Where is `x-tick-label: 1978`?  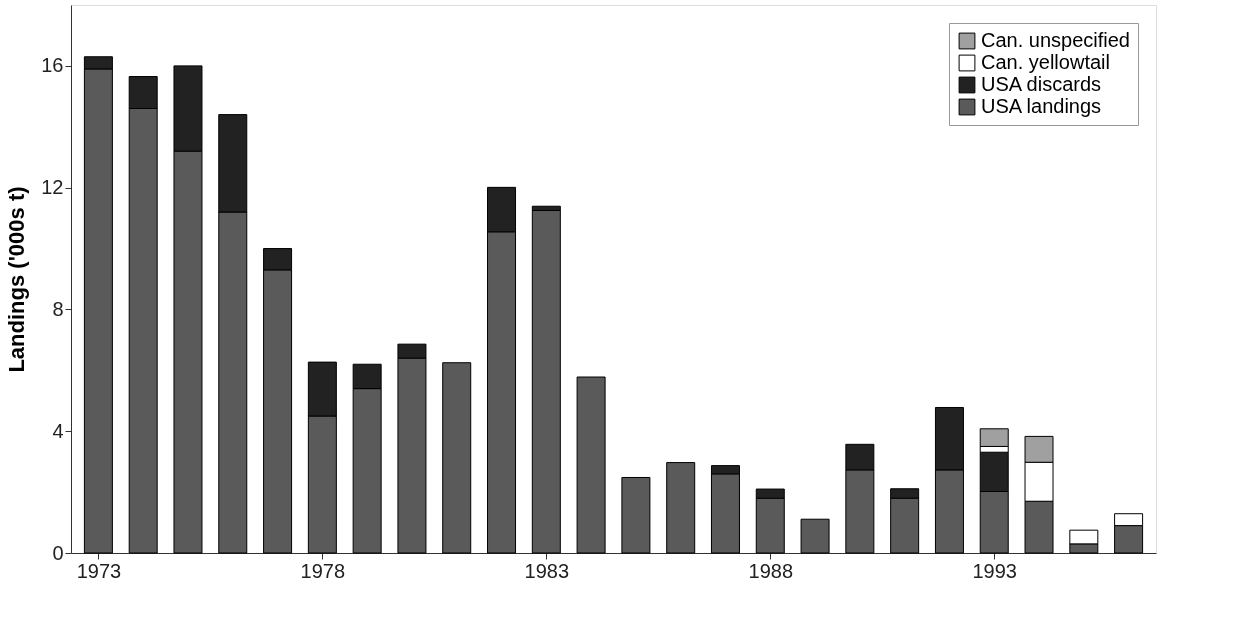 x-tick-label: 1978 is located at coordinates (323, 570).